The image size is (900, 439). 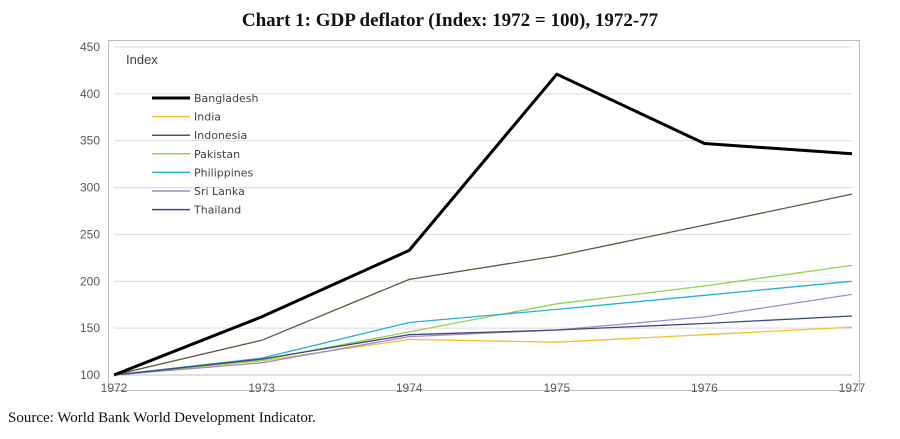 What do you see at coordinates (224, 172) in the screenshot?
I see `legend-label-philippines: Philippines` at bounding box center [224, 172].